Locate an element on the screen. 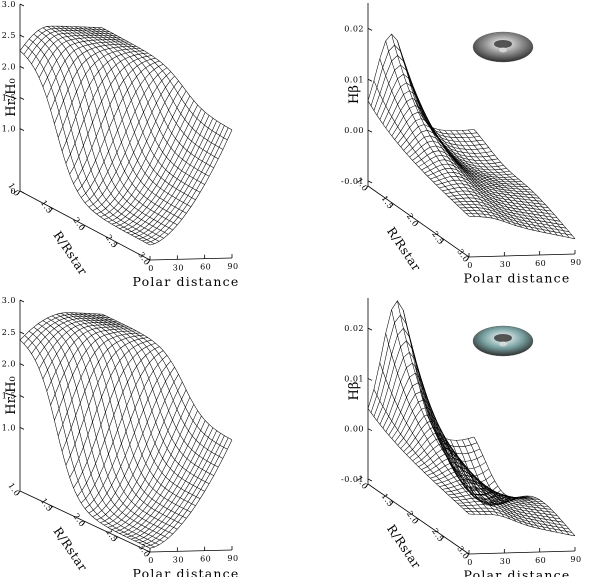 The image size is (602, 577). z-tick-label: 0.01 is located at coordinates (354, 378).